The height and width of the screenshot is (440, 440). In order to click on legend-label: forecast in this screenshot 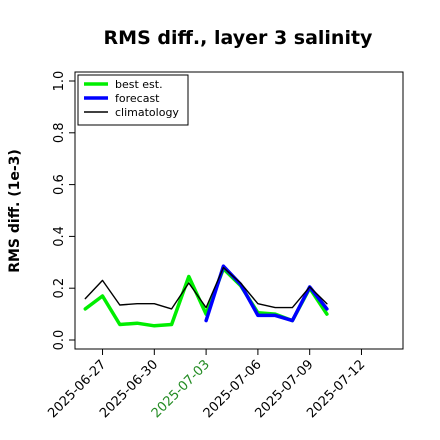, I will do `click(137, 98)`.